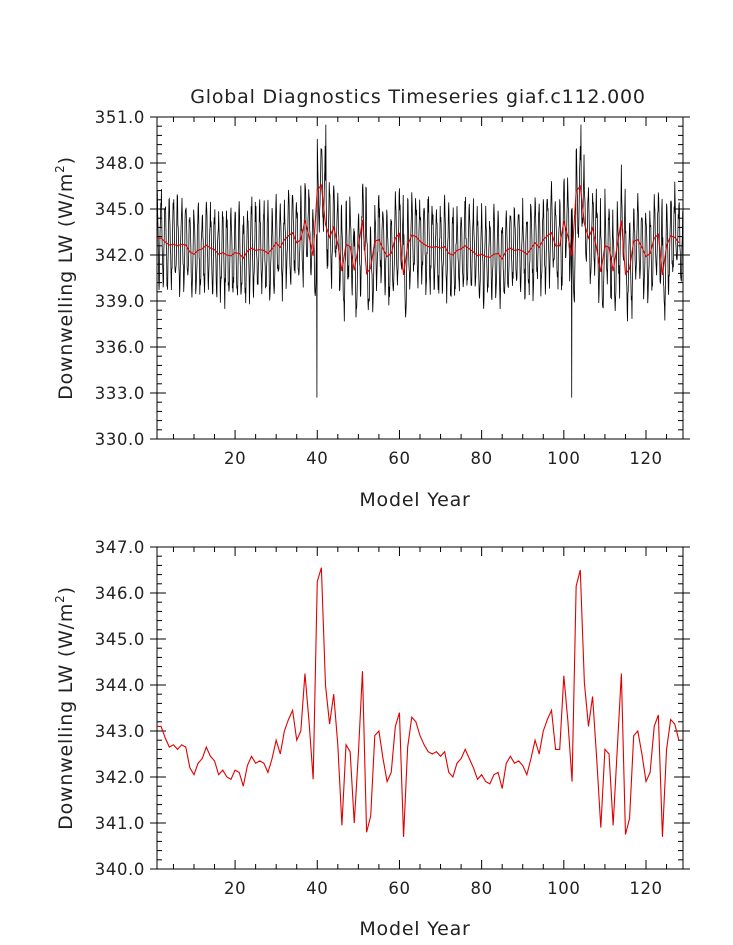  I want to click on bottom-y-axis-label-close: ), so click(66, 590).